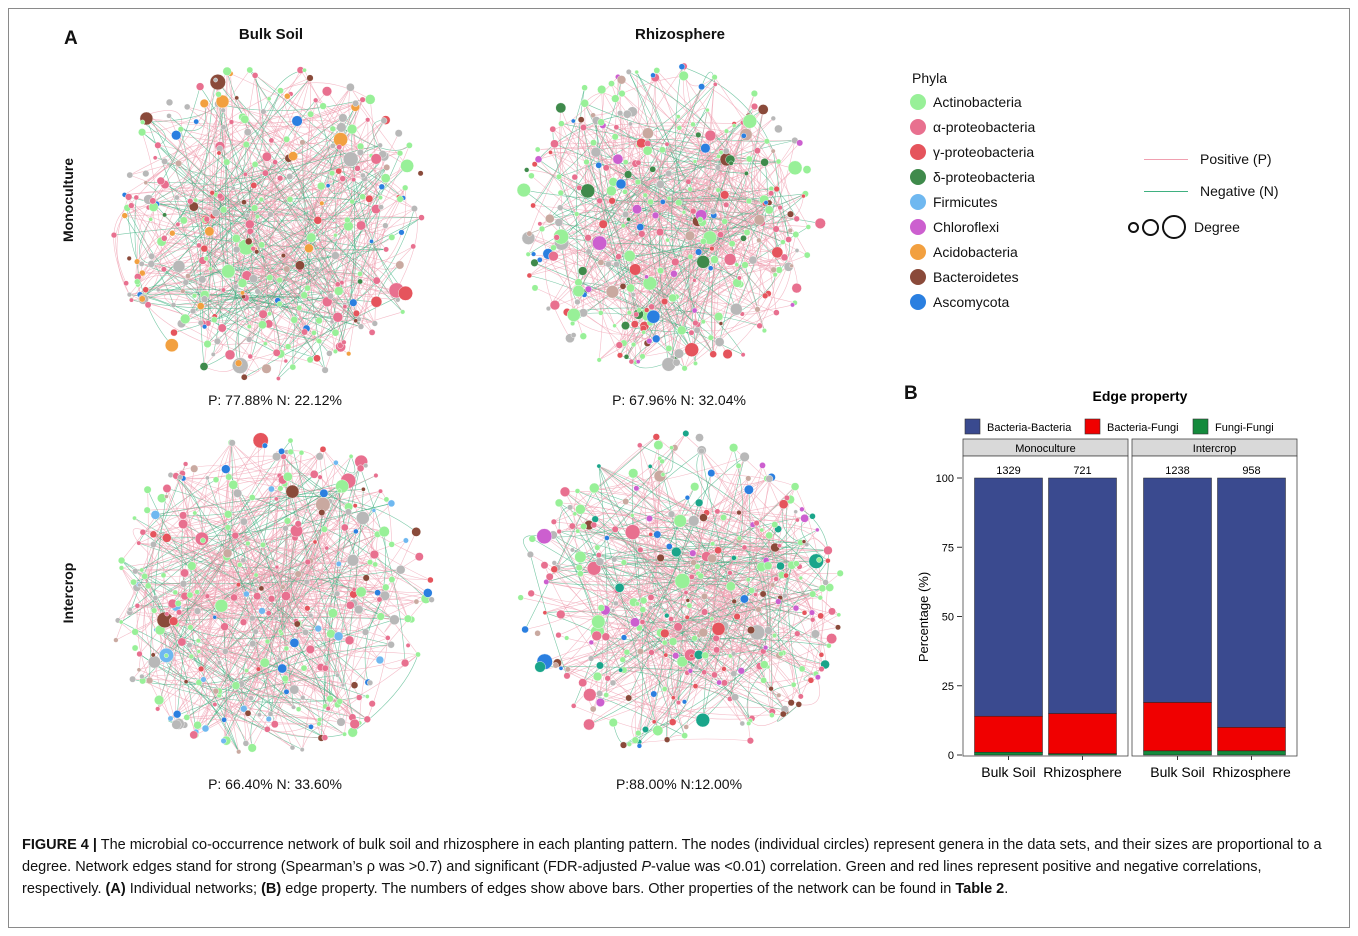 The image size is (1358, 936). Describe the element at coordinates (1200, 426) in the screenshot. I see `legend-swatch` at that location.